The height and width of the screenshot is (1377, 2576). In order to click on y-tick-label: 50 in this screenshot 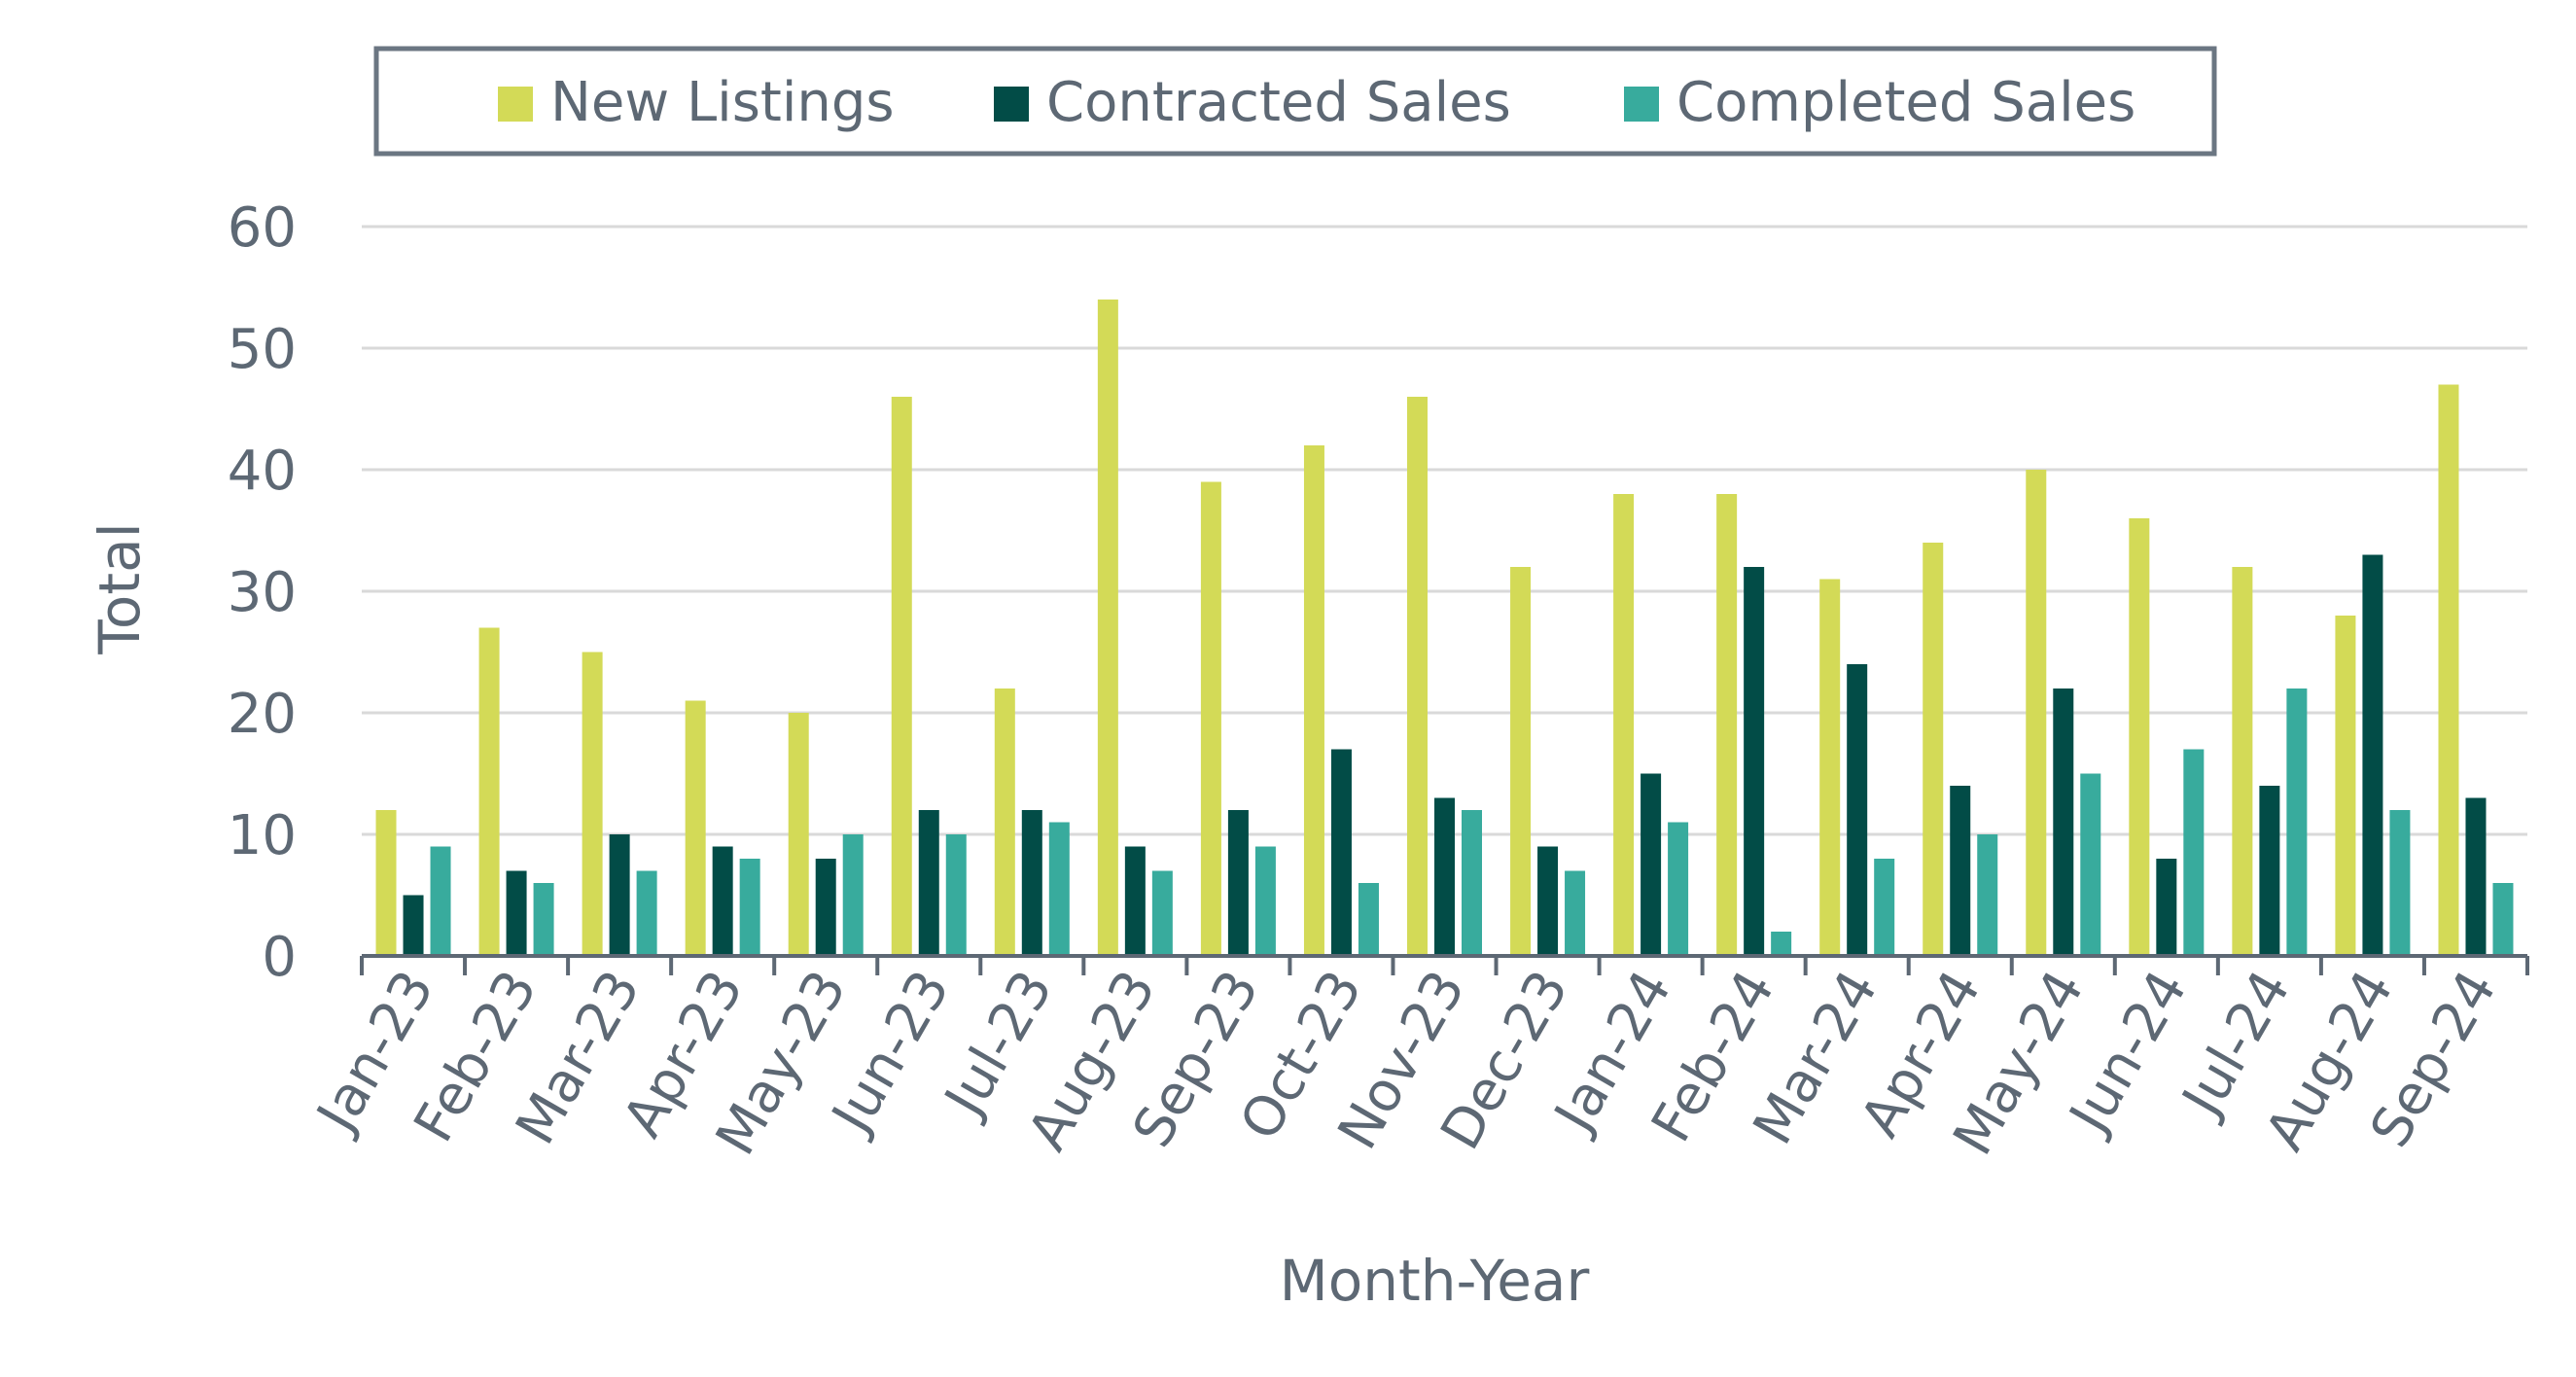, I will do `click(262, 349)`.